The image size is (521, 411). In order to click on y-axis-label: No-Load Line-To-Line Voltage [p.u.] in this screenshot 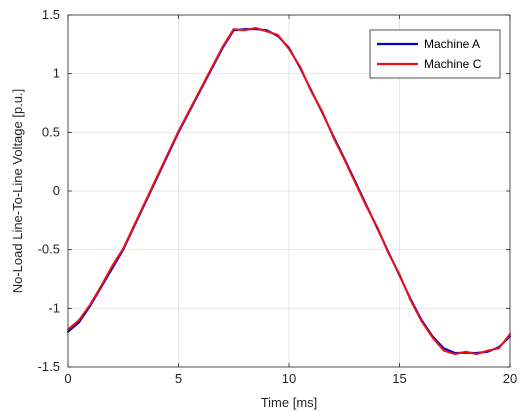, I will do `click(17, 191)`.